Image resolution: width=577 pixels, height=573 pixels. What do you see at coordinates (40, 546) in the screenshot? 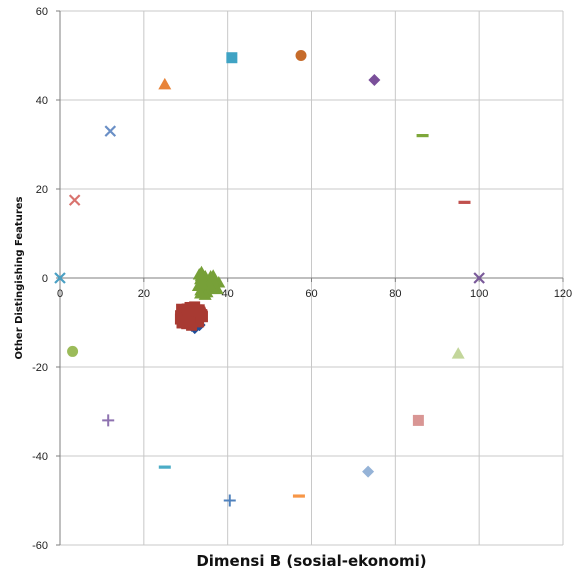
I see `y-tick-label: -60` at bounding box center [40, 546].